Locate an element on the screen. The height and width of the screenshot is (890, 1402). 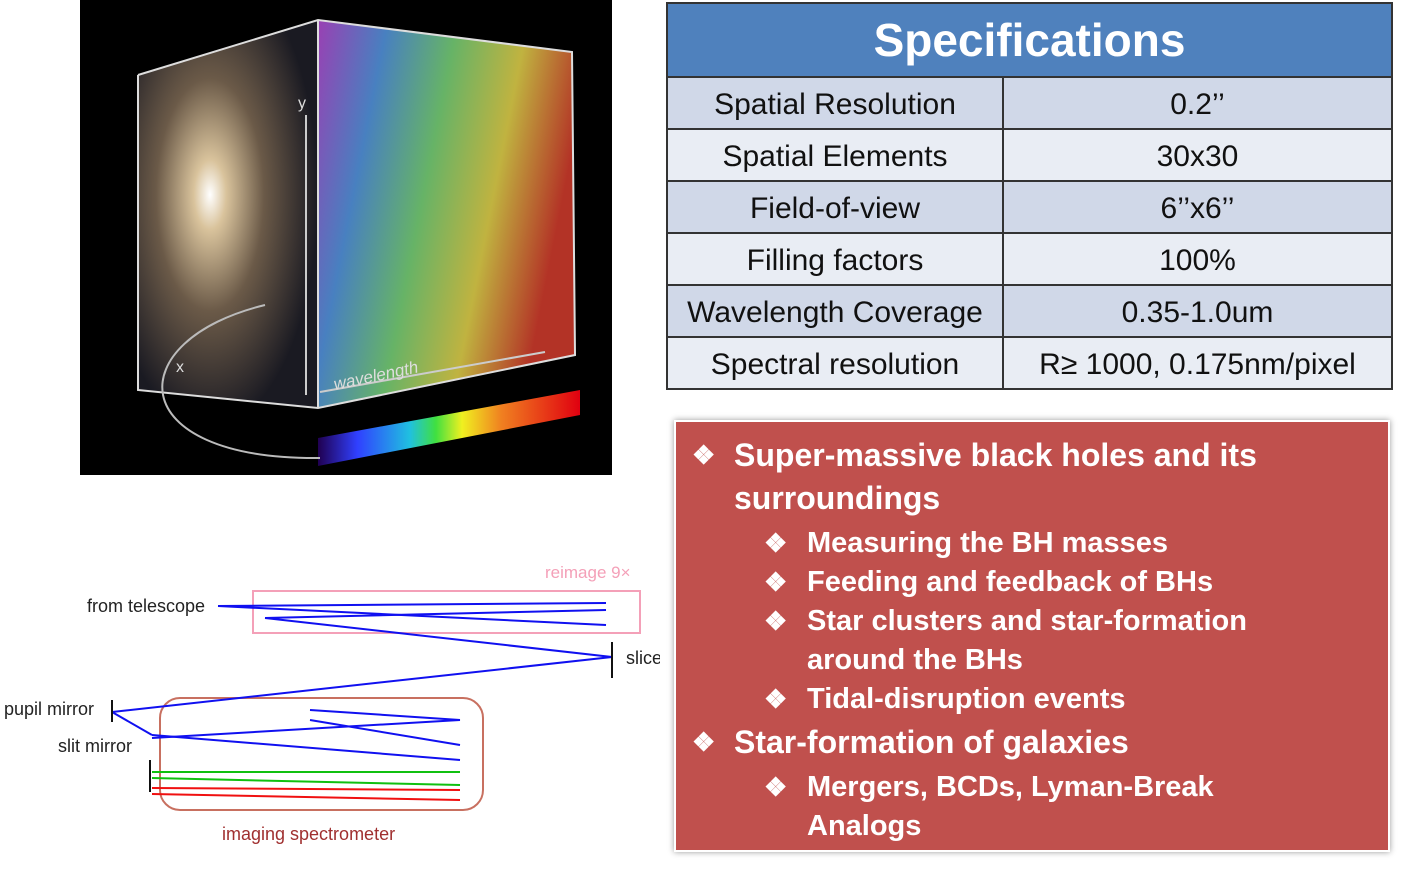
label: from telescope is located at coordinates (146, 606).